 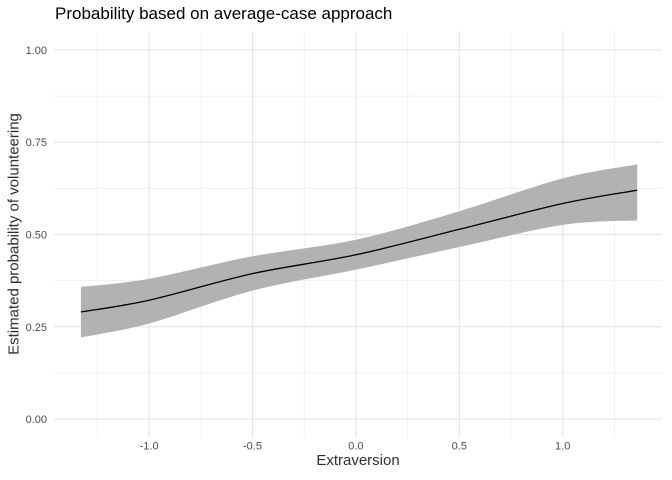 I want to click on y-tick-label: 1.00, so click(x=36, y=51).